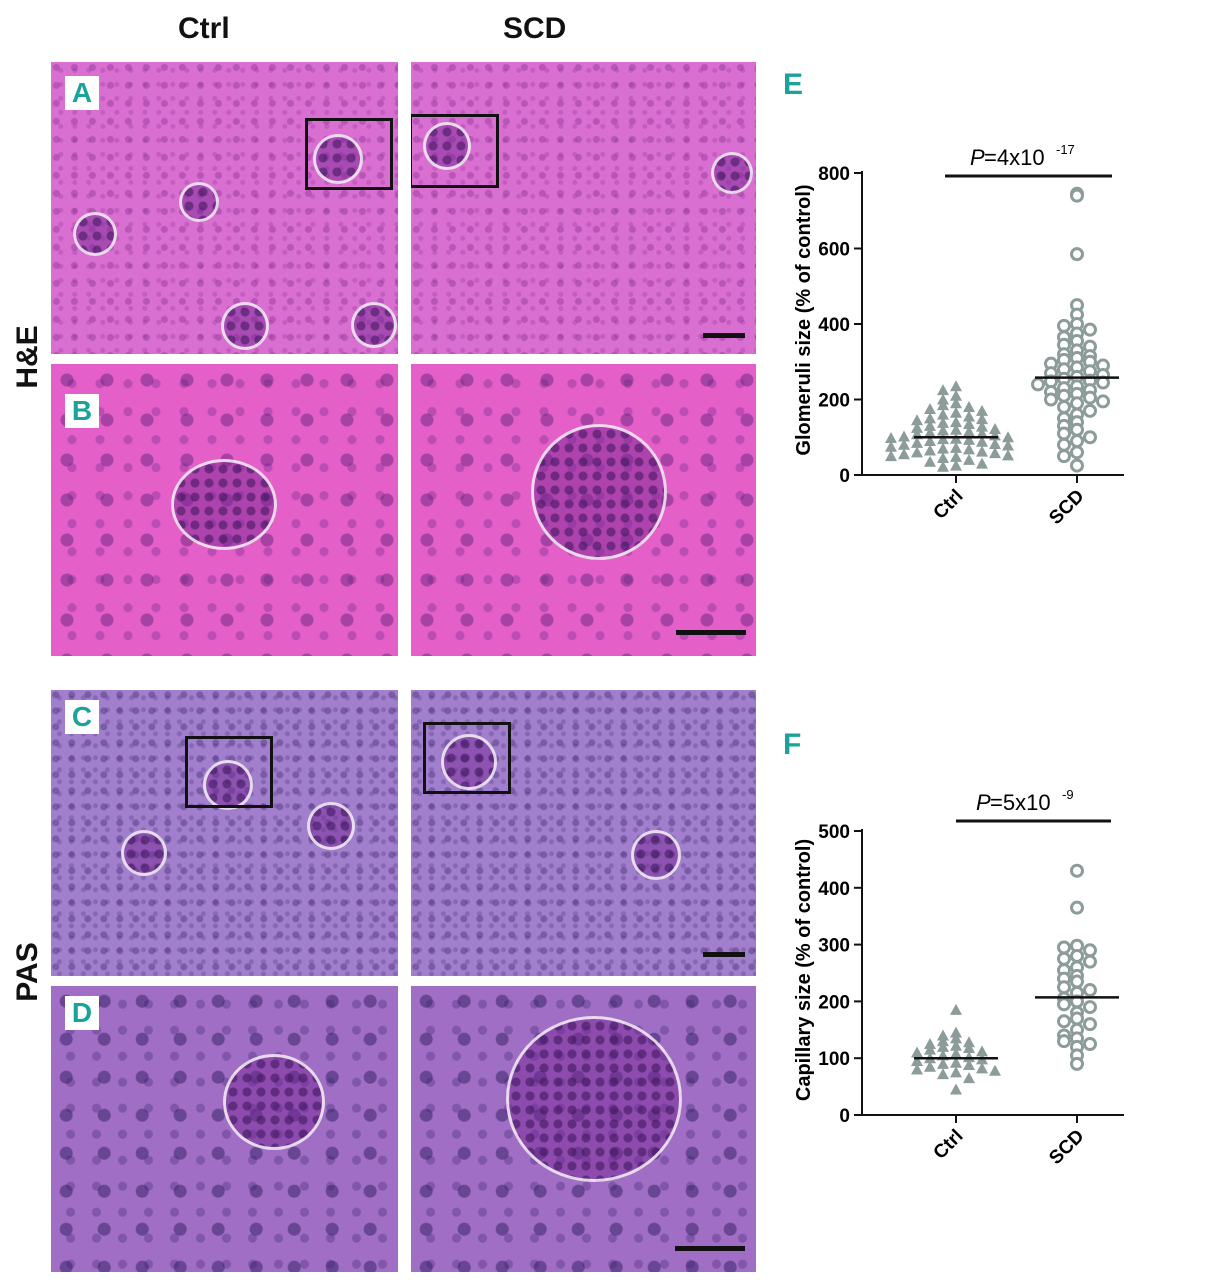 The width and height of the screenshot is (1216, 1280). Describe the element at coordinates (82, 93) in the screenshot. I see `panel-label-a: A` at that location.